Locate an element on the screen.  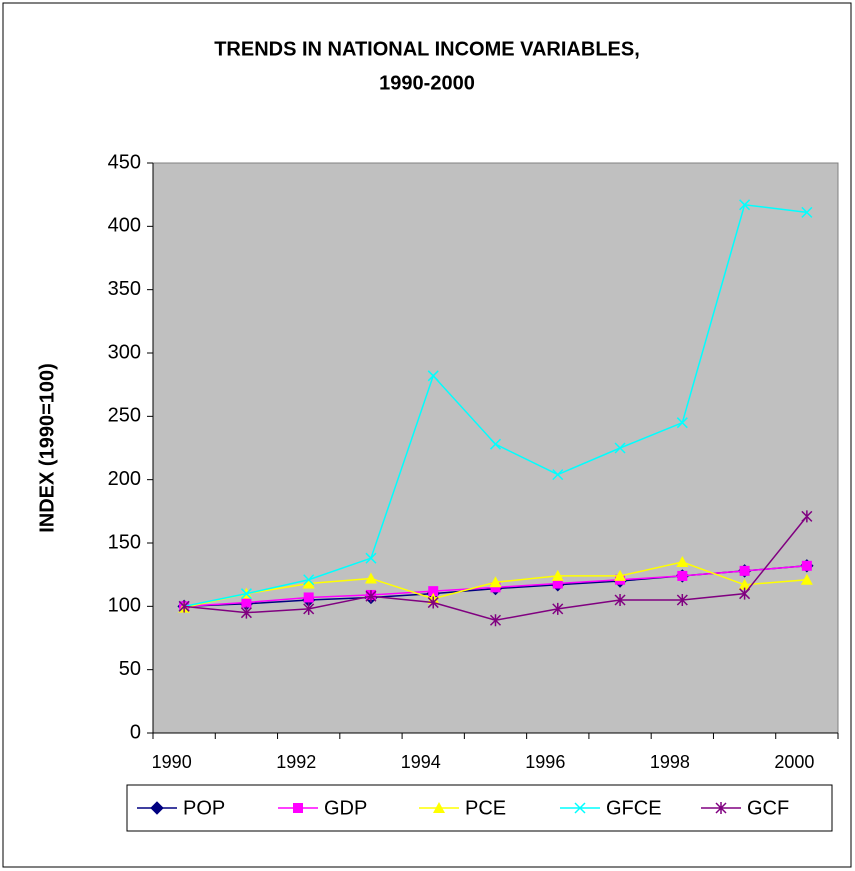
y-tick-label: 300 is located at coordinates (124, 352).